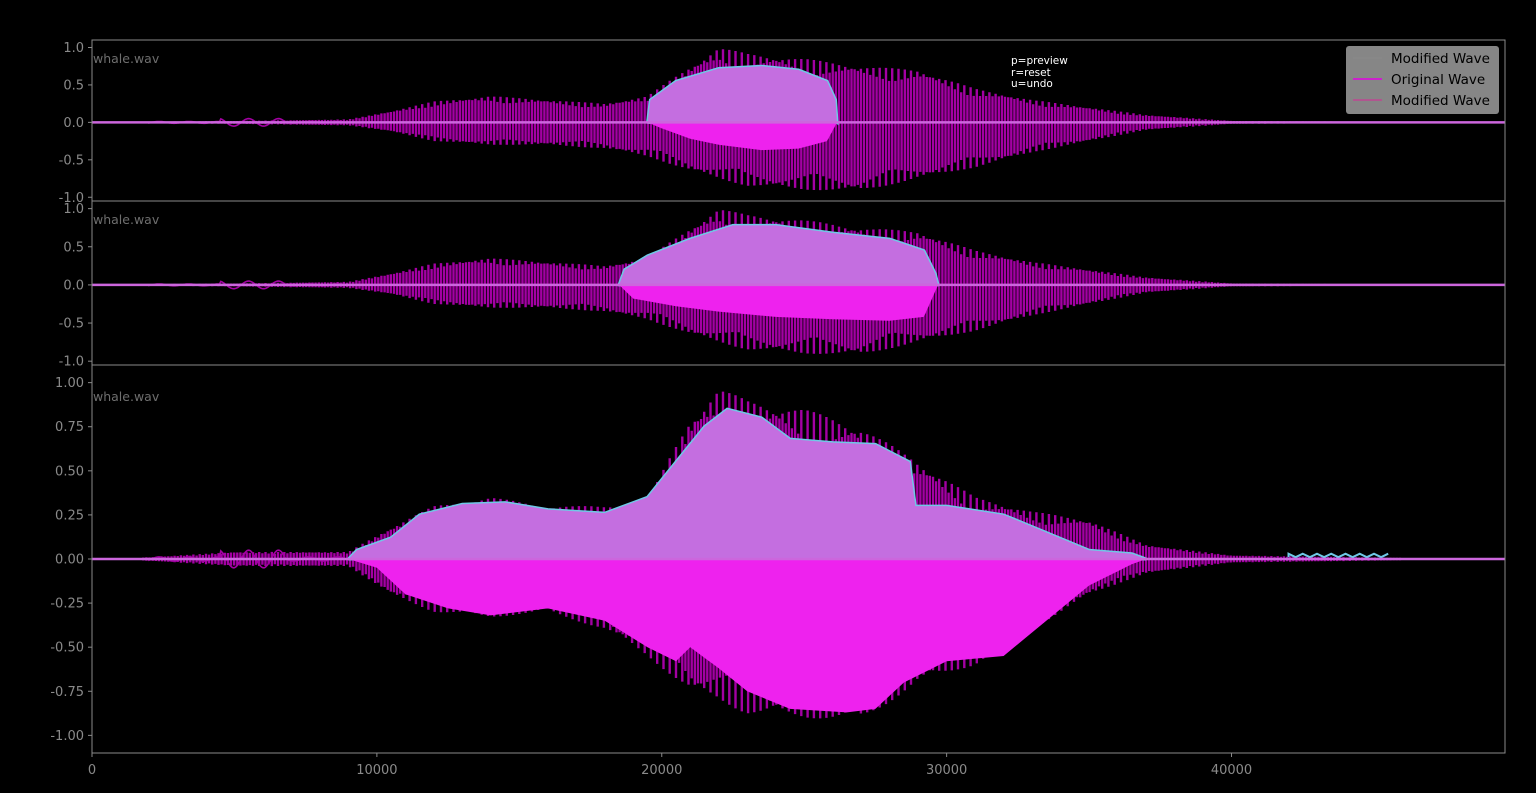  Describe the element at coordinates (946, 770) in the screenshot. I see `x-tick-label: 30000` at that location.